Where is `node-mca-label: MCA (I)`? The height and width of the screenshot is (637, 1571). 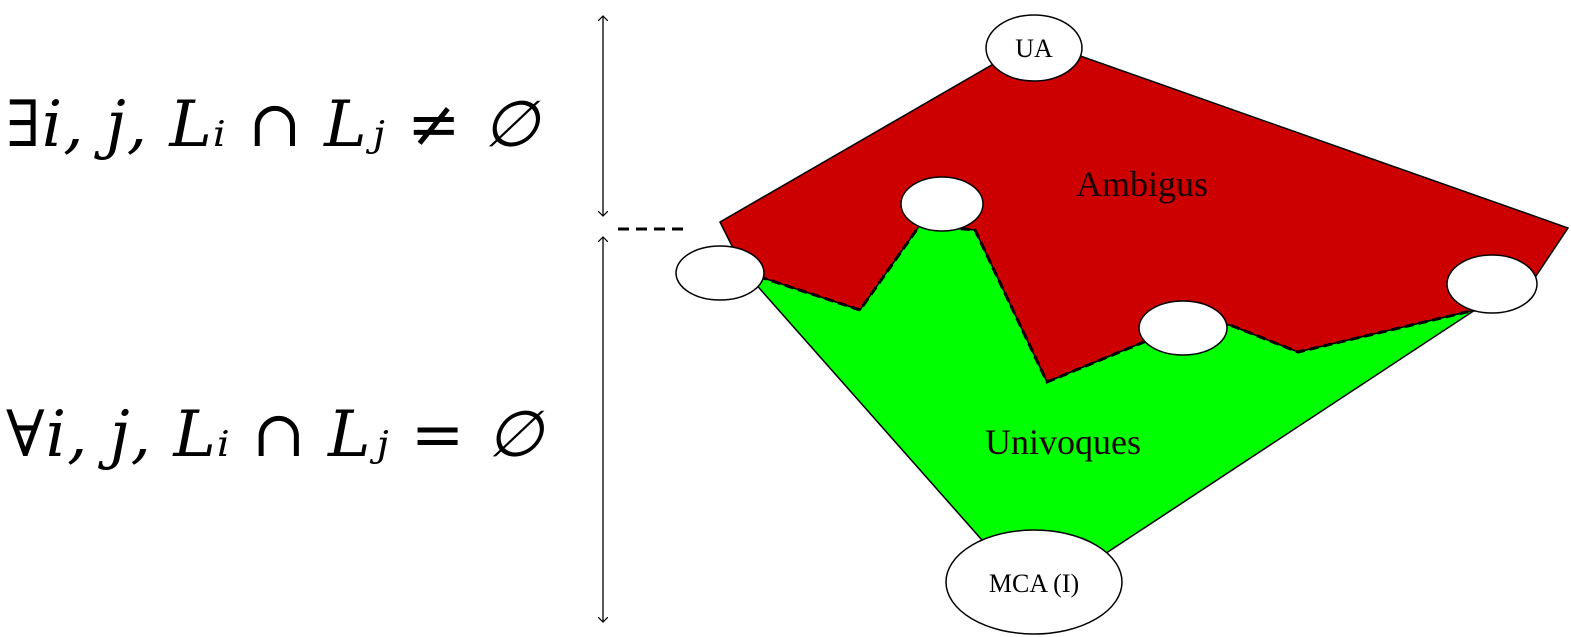
node-mca-label: MCA (I) is located at coordinates (1034, 583).